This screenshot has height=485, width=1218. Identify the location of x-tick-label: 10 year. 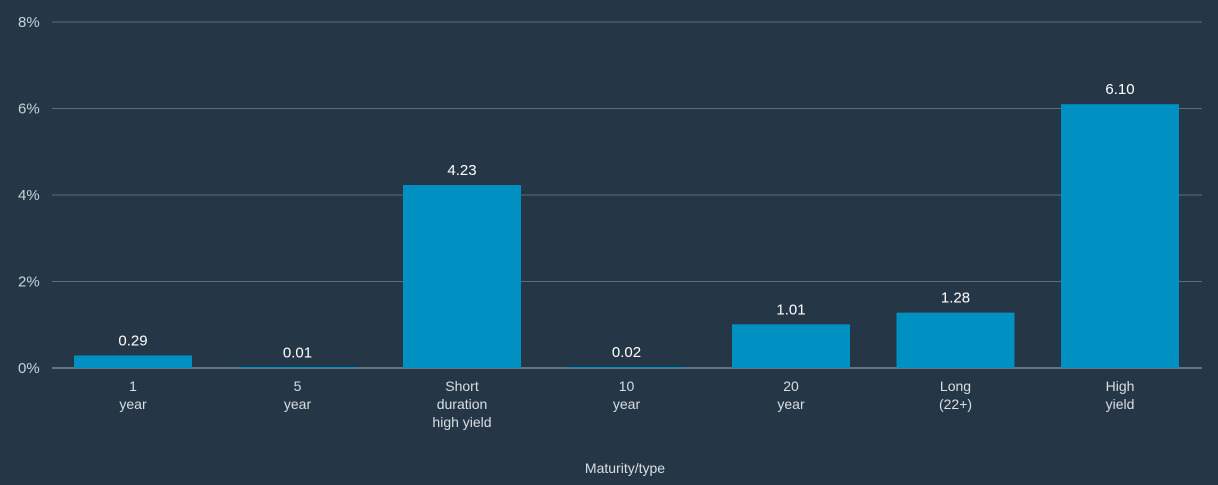
(627, 395).